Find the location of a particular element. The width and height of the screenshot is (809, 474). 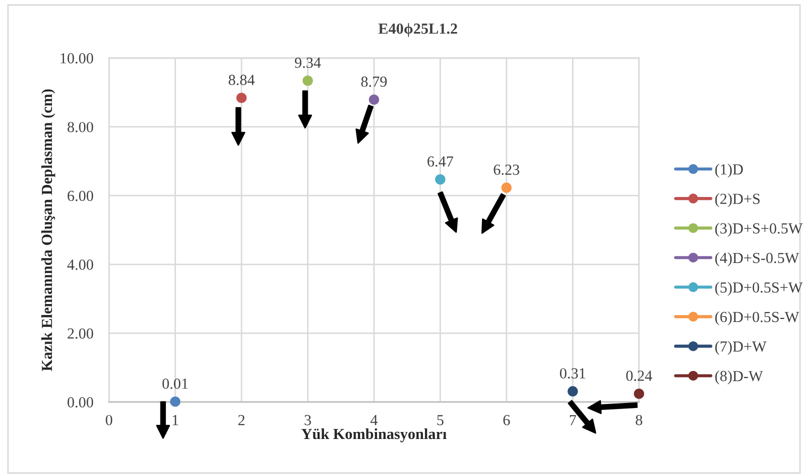

y-tick-label: 8.00 is located at coordinates (81, 127).